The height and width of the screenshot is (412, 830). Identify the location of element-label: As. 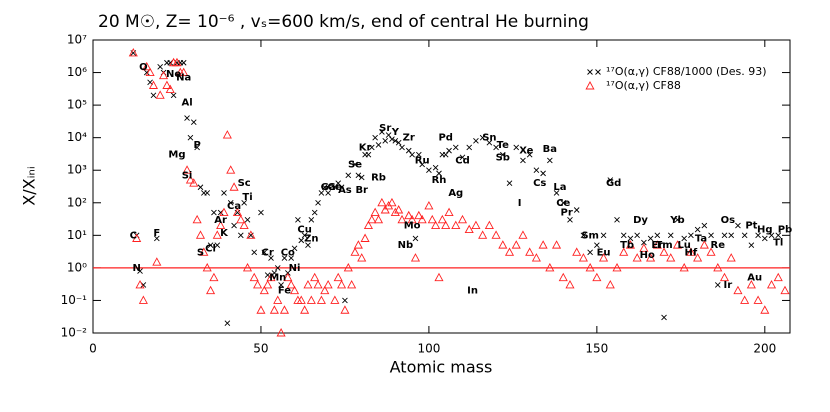
(345, 190).